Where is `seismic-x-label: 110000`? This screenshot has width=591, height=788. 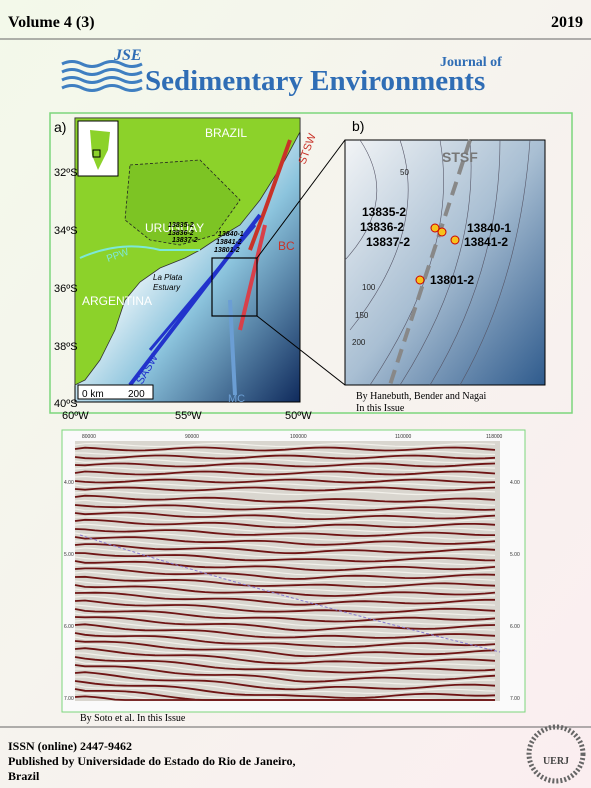
seismic-x-label: 110000 is located at coordinates (403, 437).